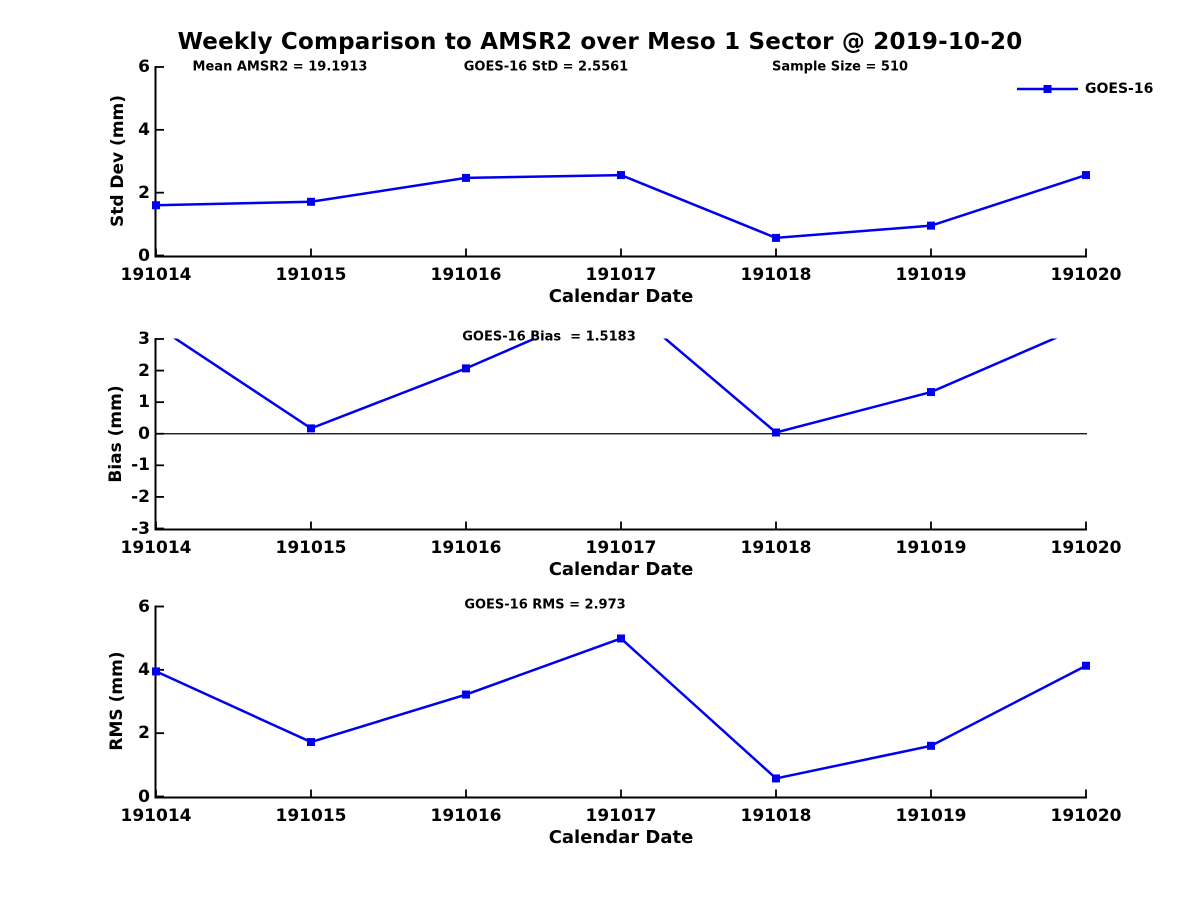 This screenshot has height=900, width=1200. Describe the element at coordinates (280, 67) in the screenshot. I see `annotation-mean-amsr2: Mean AMSR2 = 19.1913` at that location.